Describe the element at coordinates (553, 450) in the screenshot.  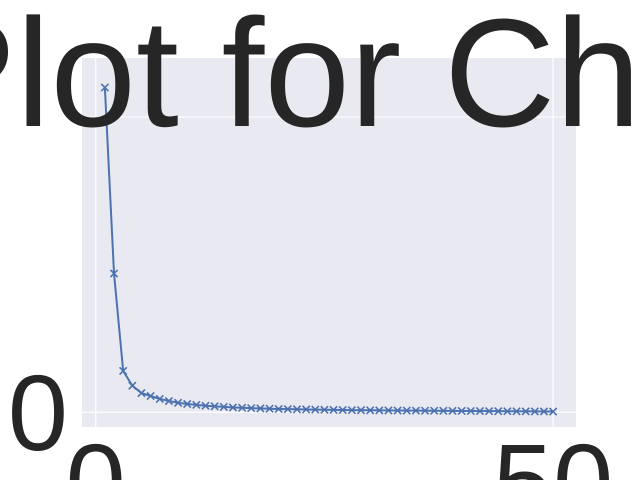
I see `x-tick-label: 50` at that location.